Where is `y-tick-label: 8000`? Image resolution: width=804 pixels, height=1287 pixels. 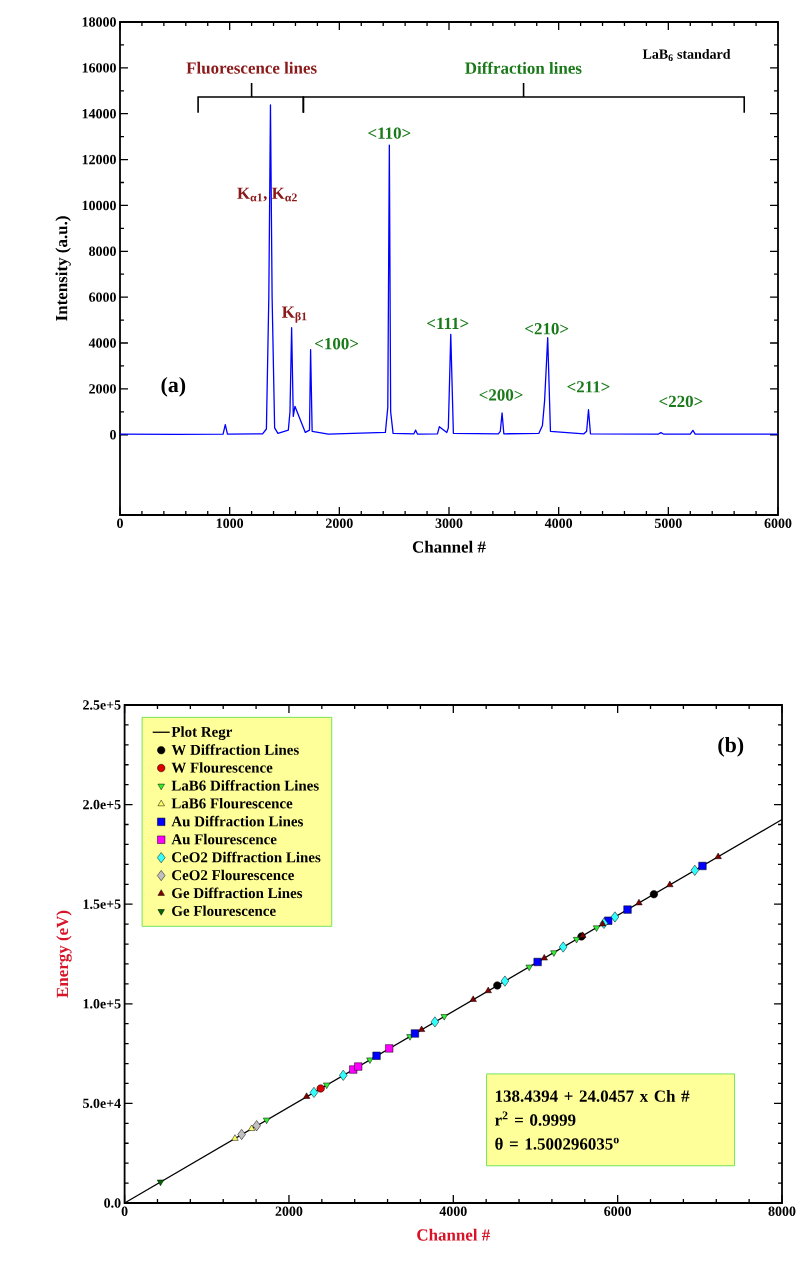 y-tick-label: 8000 is located at coordinates (102, 251).